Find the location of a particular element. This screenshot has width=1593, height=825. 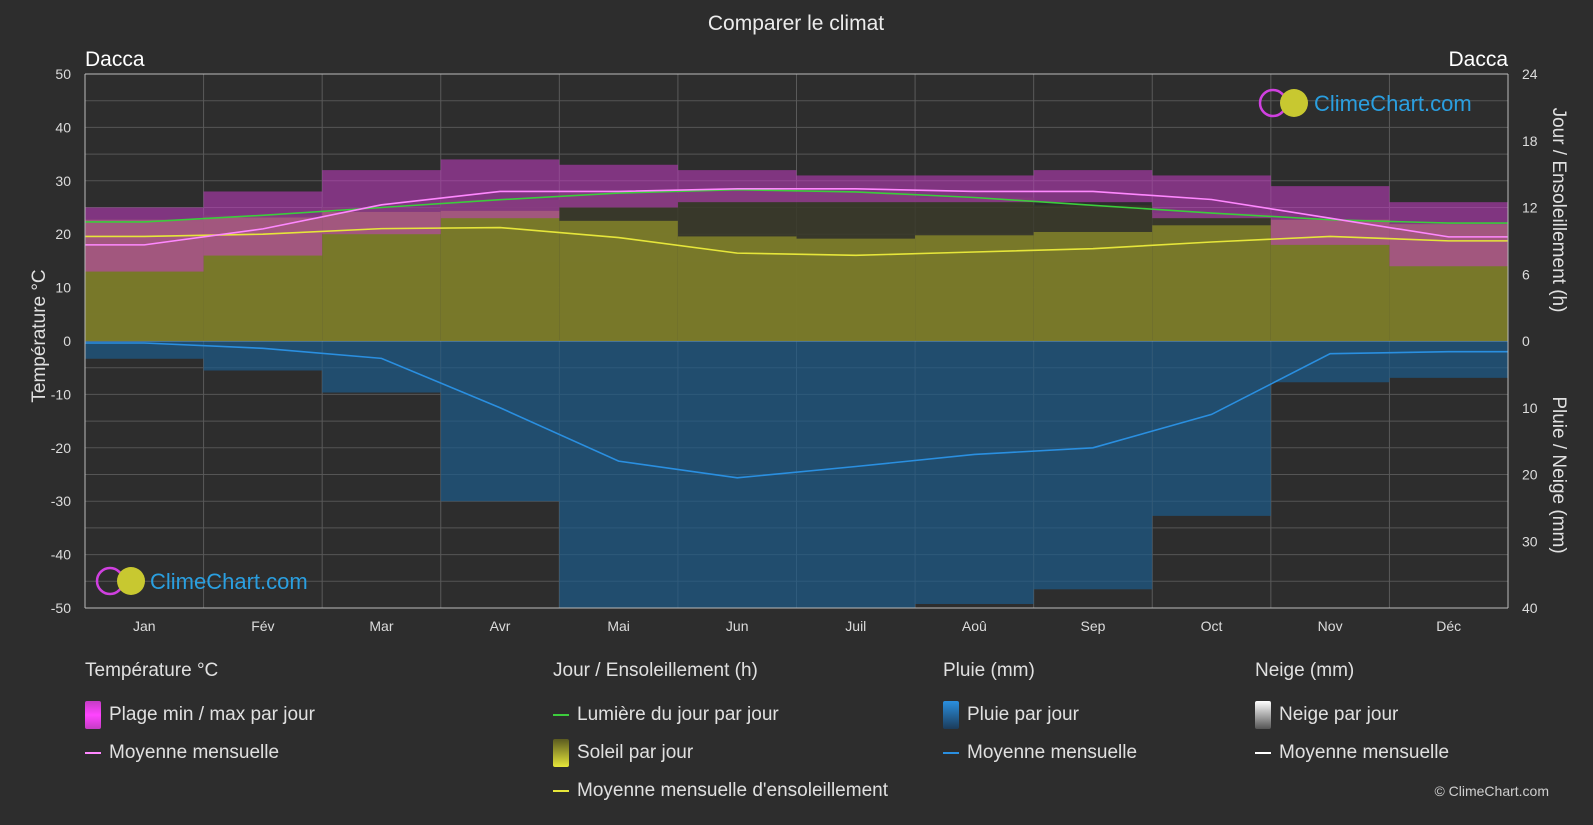

y-left-tick: -40 is located at coordinates (61, 555).